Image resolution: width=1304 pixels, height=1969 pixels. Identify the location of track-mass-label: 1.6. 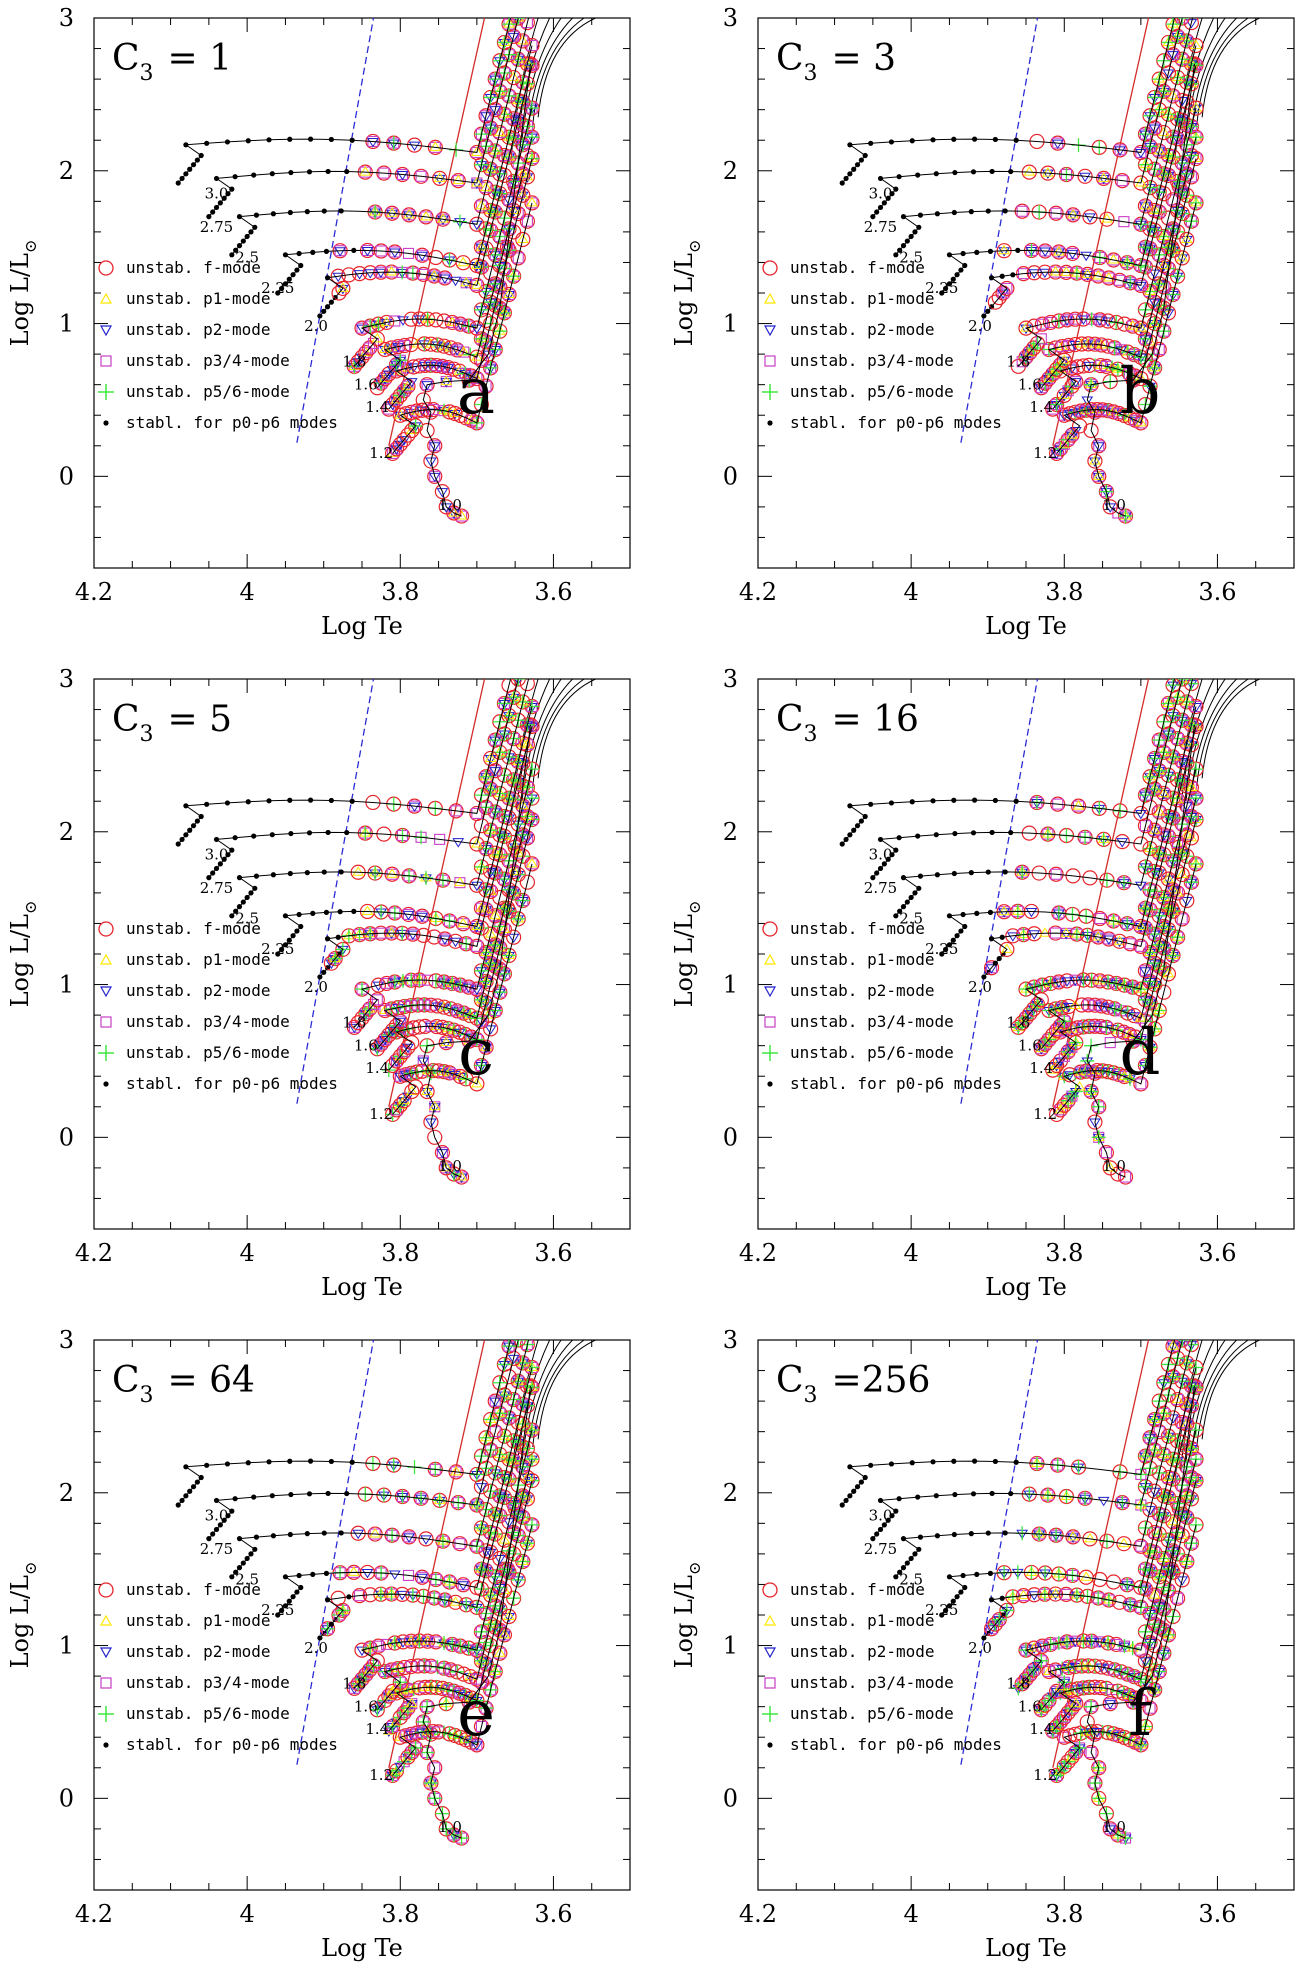
(366, 384).